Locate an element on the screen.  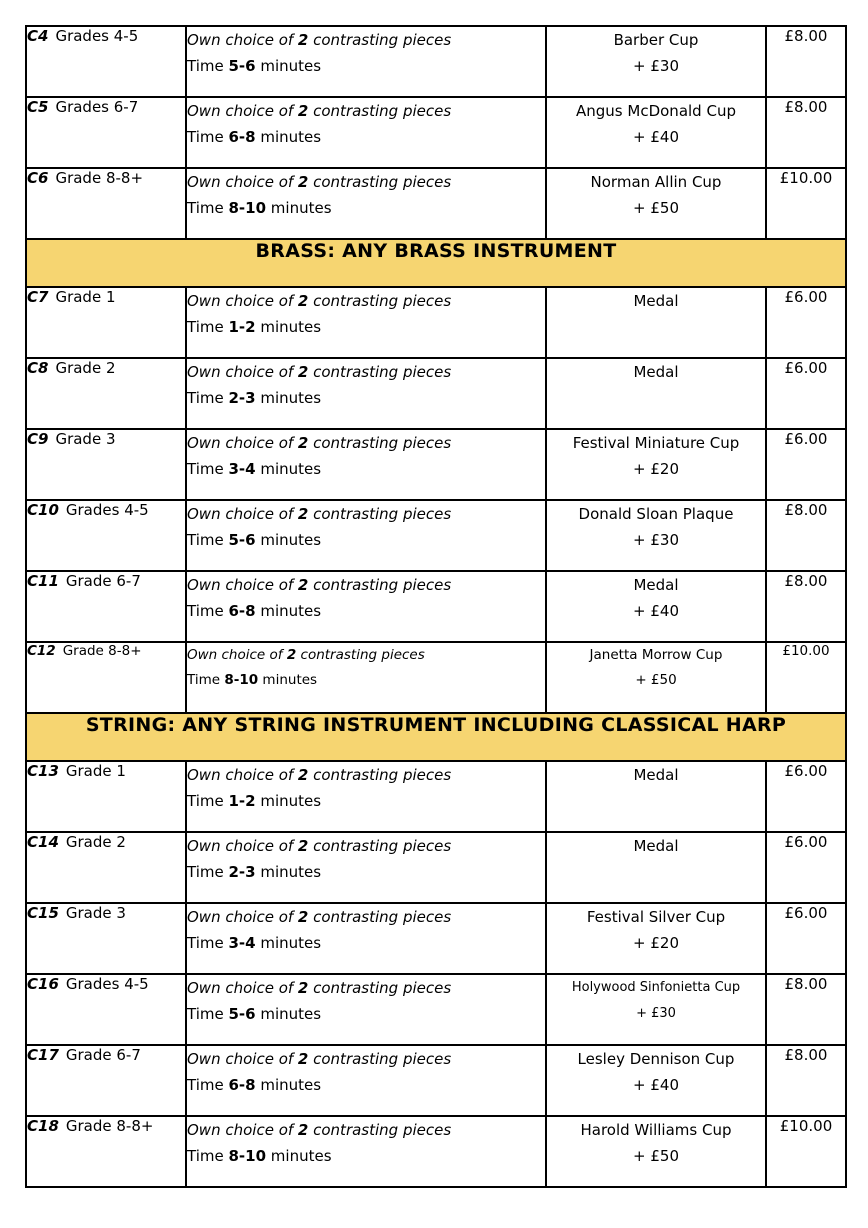
time-range: 3-4 is located at coordinates (242, 943).